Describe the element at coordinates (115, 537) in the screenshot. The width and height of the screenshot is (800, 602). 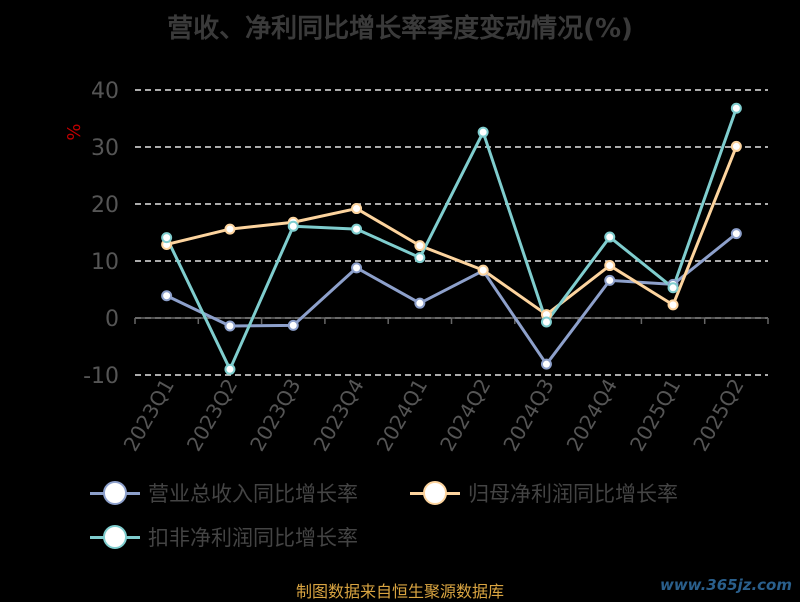
I see `legend-marker-deducted-profit` at that location.